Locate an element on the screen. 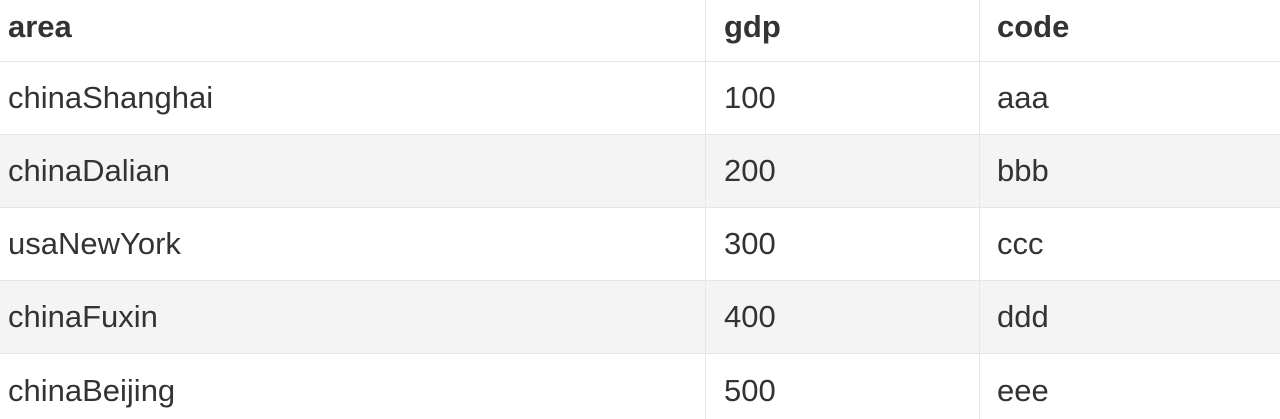 The image size is (1280, 419). column-header-code: code is located at coordinates (1033, 26).